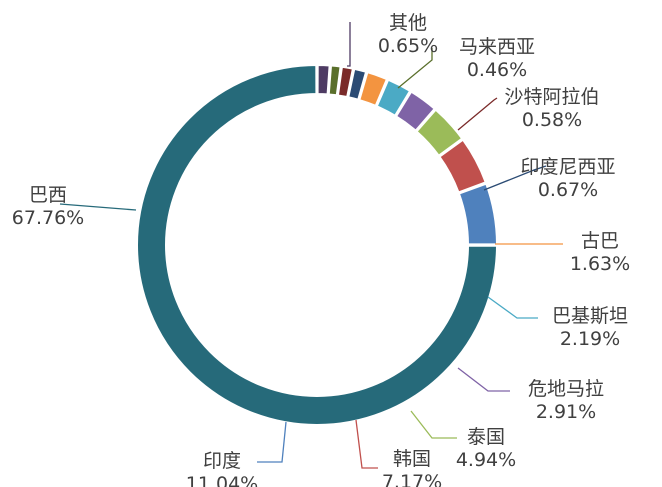 Image resolution: width=662 pixels, height=487 pixels. I want to click on slice-label-5: 印度尼西亚, so click(567, 167).